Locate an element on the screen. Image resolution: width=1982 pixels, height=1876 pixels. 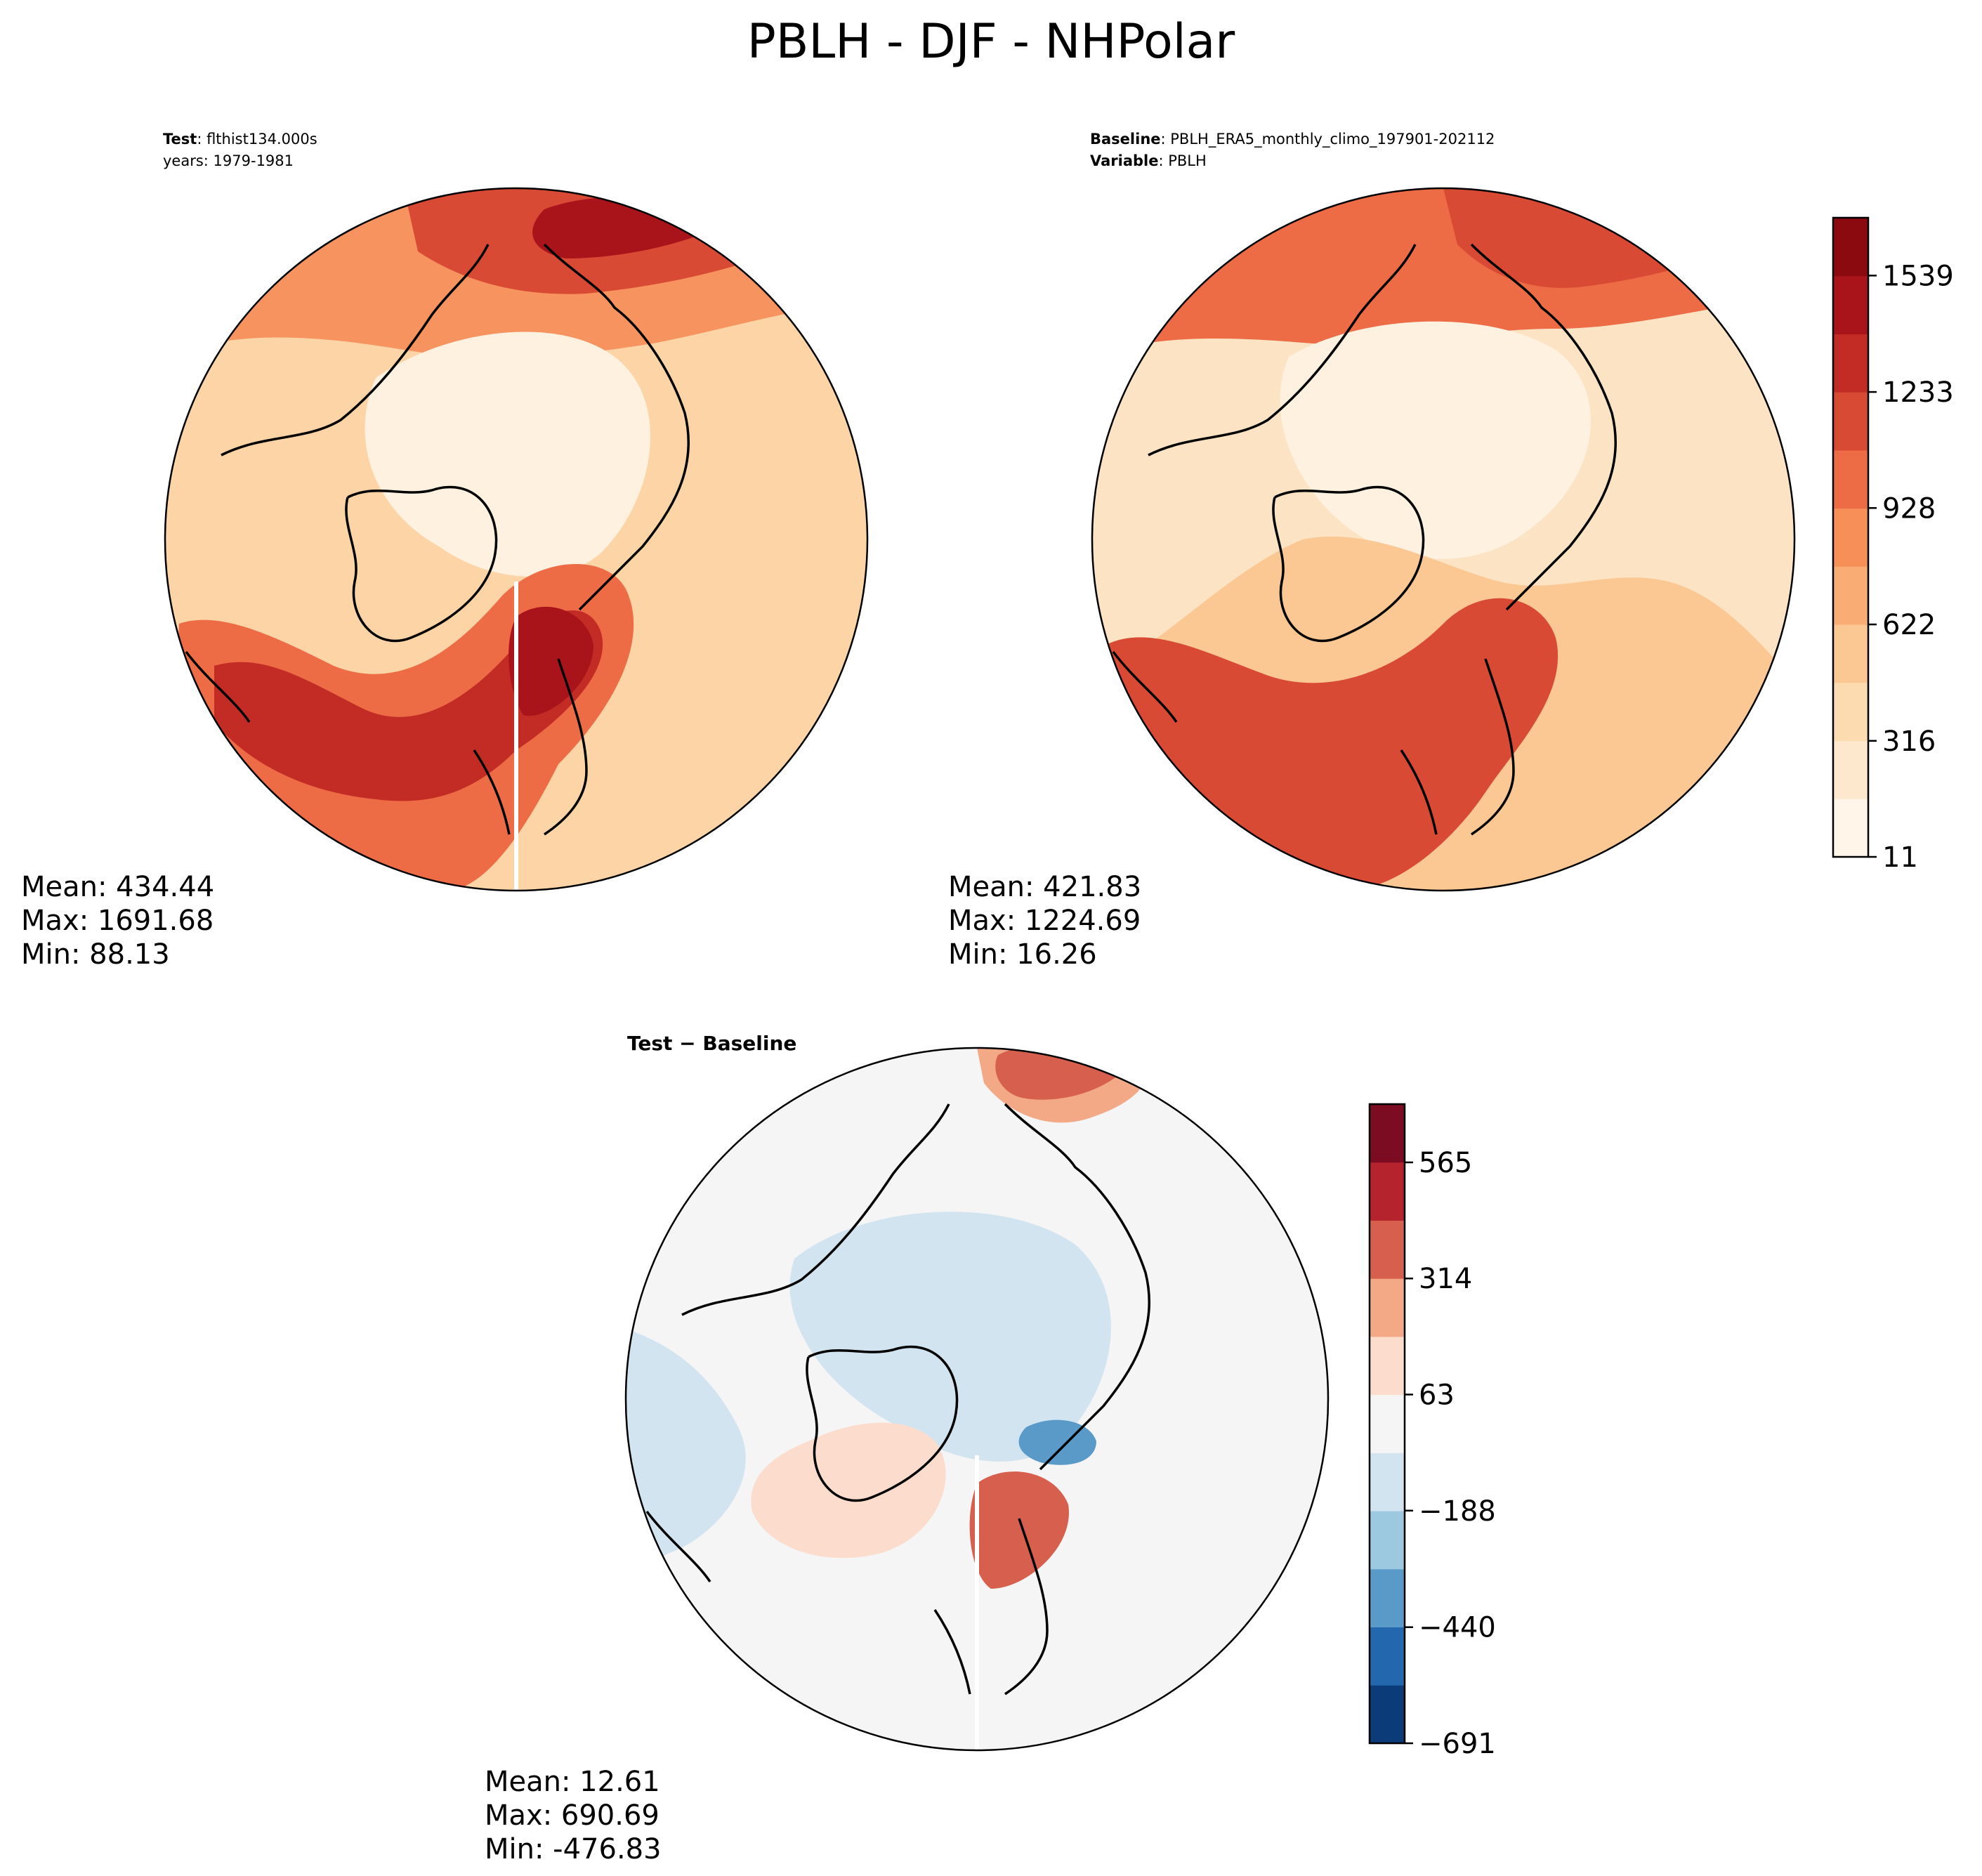
test-stat-mean: Mean: 434.44 is located at coordinates (117, 887).